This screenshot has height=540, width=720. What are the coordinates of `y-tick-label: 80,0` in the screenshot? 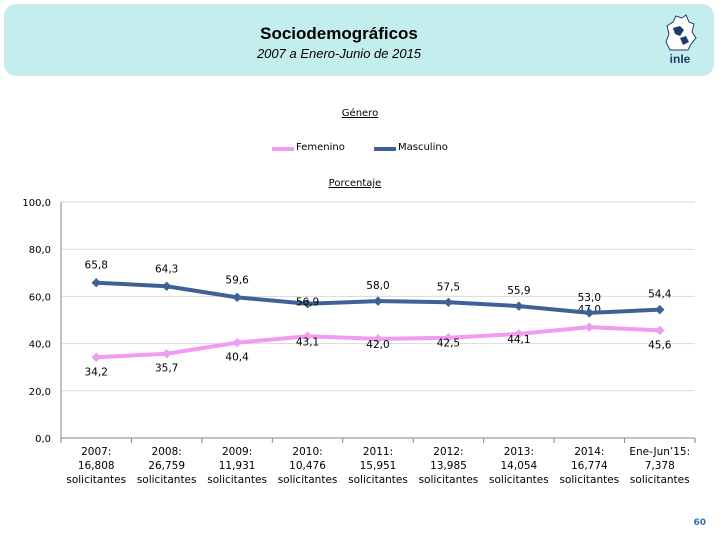 It's located at (40, 250).